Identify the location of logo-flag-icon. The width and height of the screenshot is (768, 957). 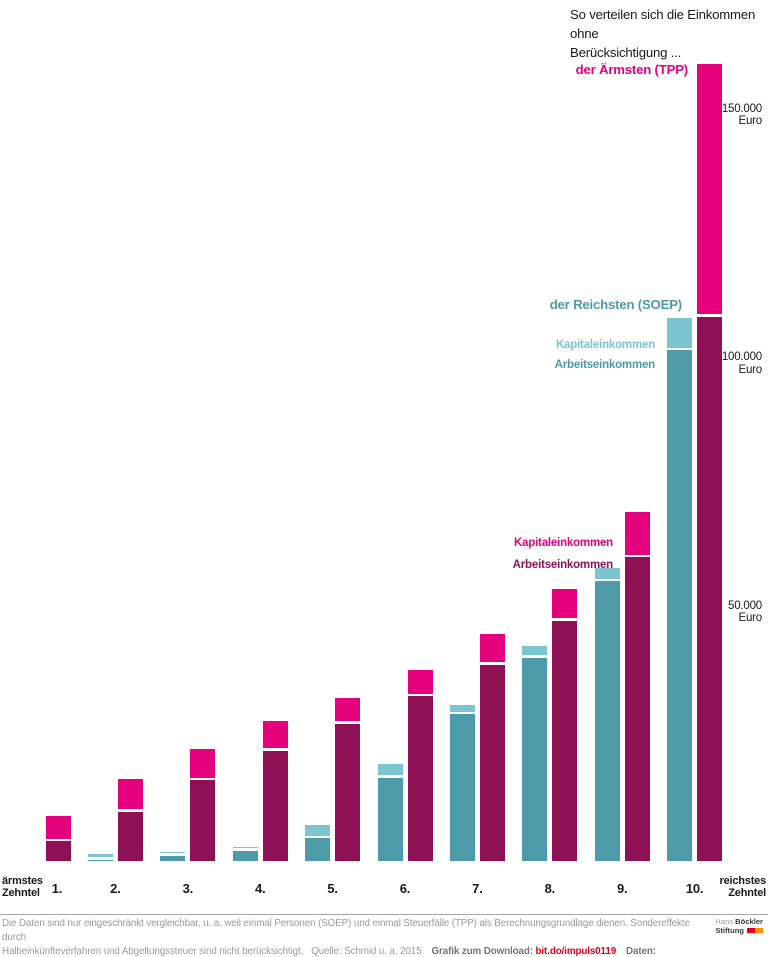
(755, 931).